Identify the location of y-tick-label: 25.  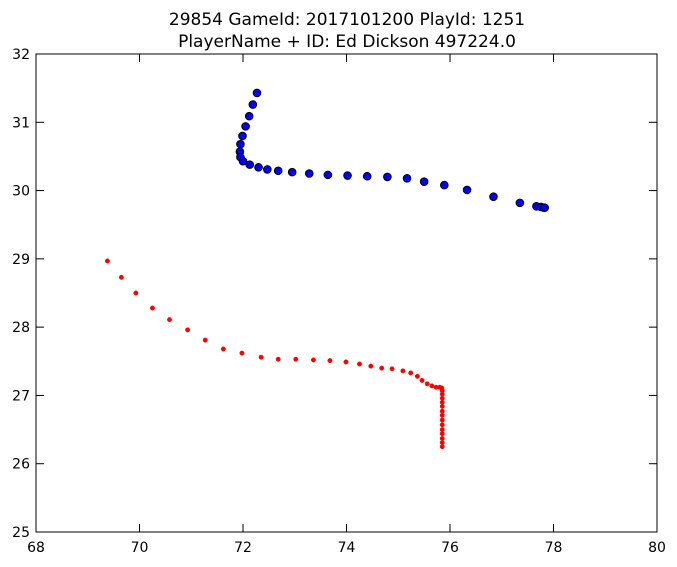
(21, 533).